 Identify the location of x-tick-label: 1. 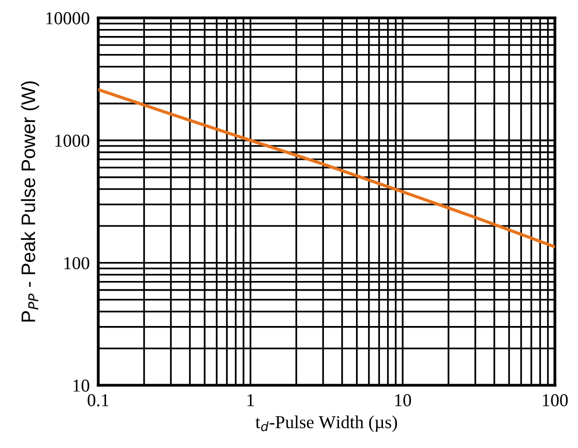
(251, 400).